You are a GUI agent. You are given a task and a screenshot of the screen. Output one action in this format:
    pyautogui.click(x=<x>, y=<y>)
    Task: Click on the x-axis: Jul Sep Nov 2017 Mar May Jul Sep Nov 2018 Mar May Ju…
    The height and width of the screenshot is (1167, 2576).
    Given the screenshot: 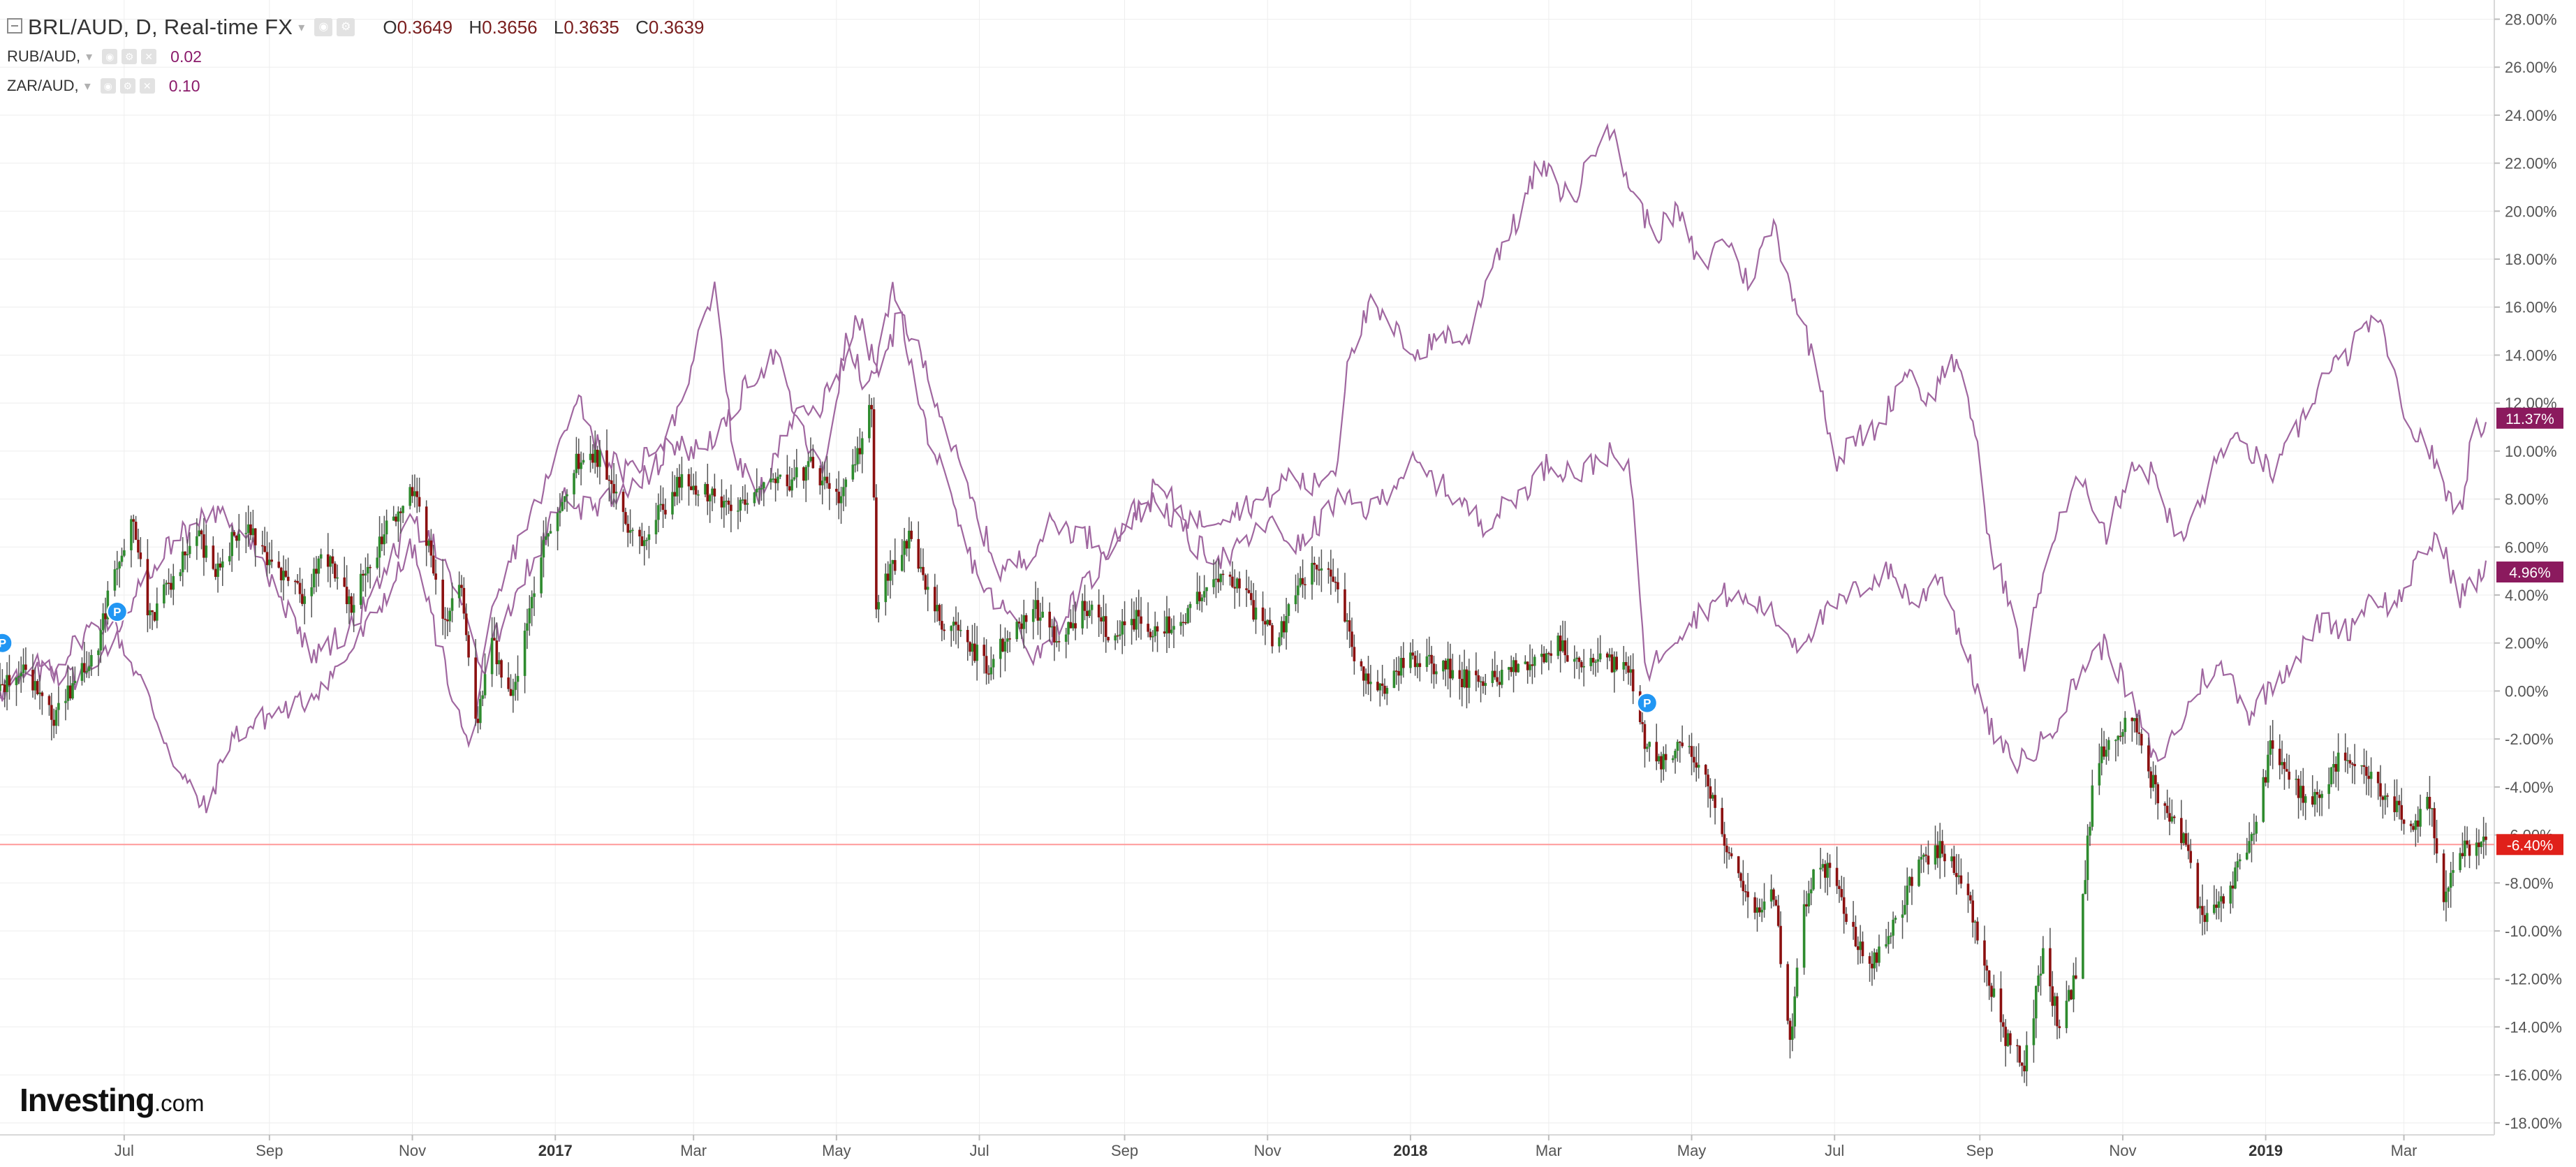 What is the action you would take?
    pyautogui.click(x=1266, y=1147)
    